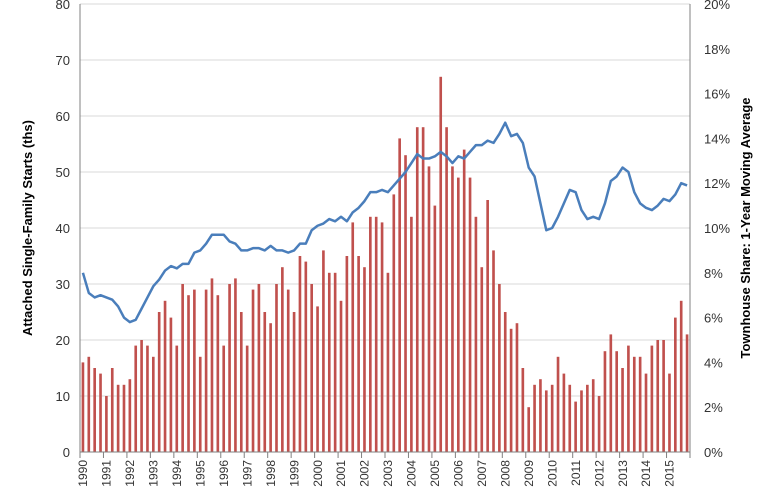 The width and height of the screenshot is (768, 495). I want to click on y-left-tick-label: 20, so click(63, 340).